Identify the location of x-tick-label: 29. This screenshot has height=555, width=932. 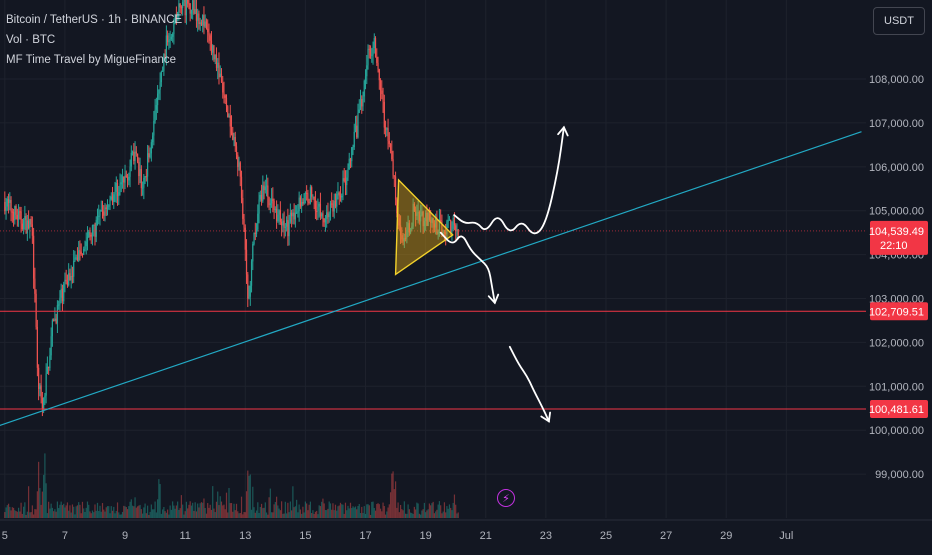
(726, 536).